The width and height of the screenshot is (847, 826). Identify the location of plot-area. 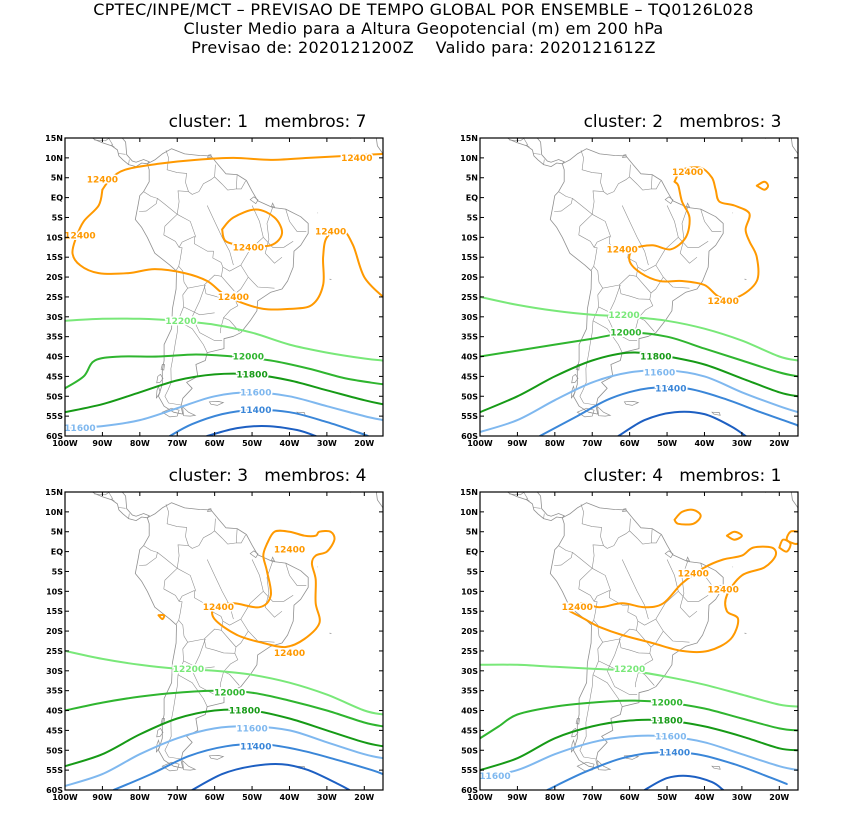
(639, 641).